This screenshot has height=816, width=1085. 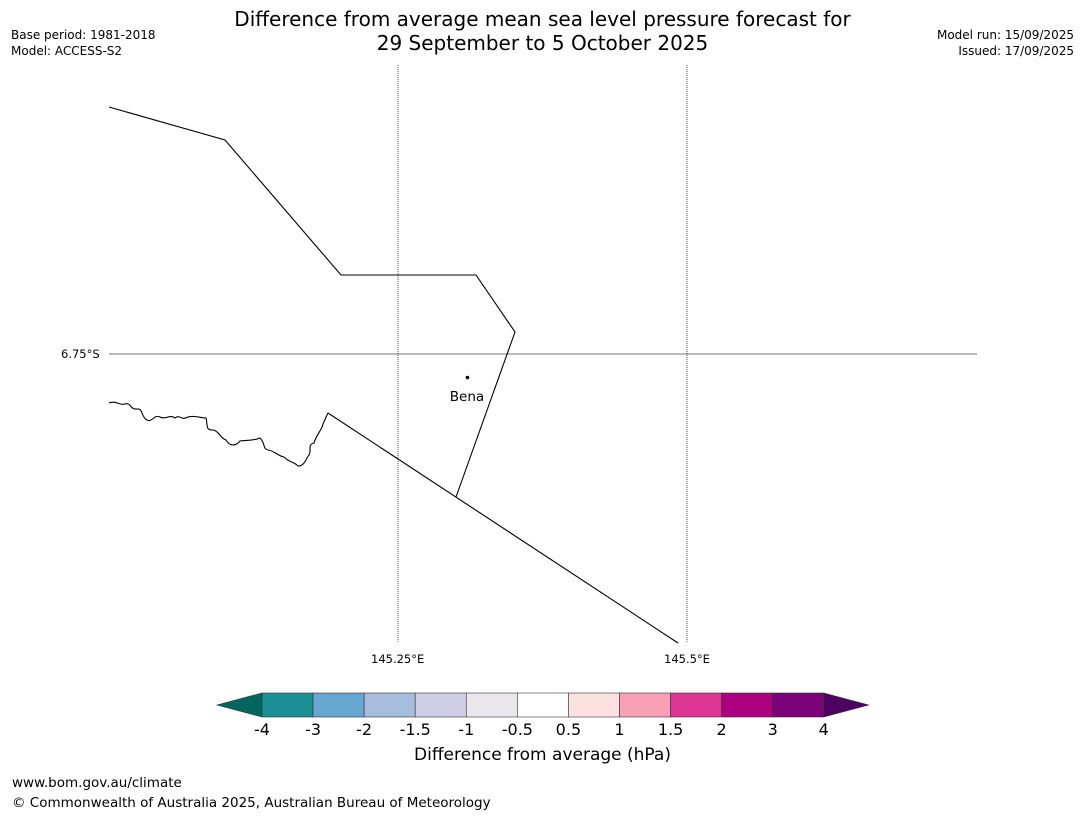 What do you see at coordinates (568, 729) in the screenshot?
I see `colorbar-tick-label: 0.5` at bounding box center [568, 729].